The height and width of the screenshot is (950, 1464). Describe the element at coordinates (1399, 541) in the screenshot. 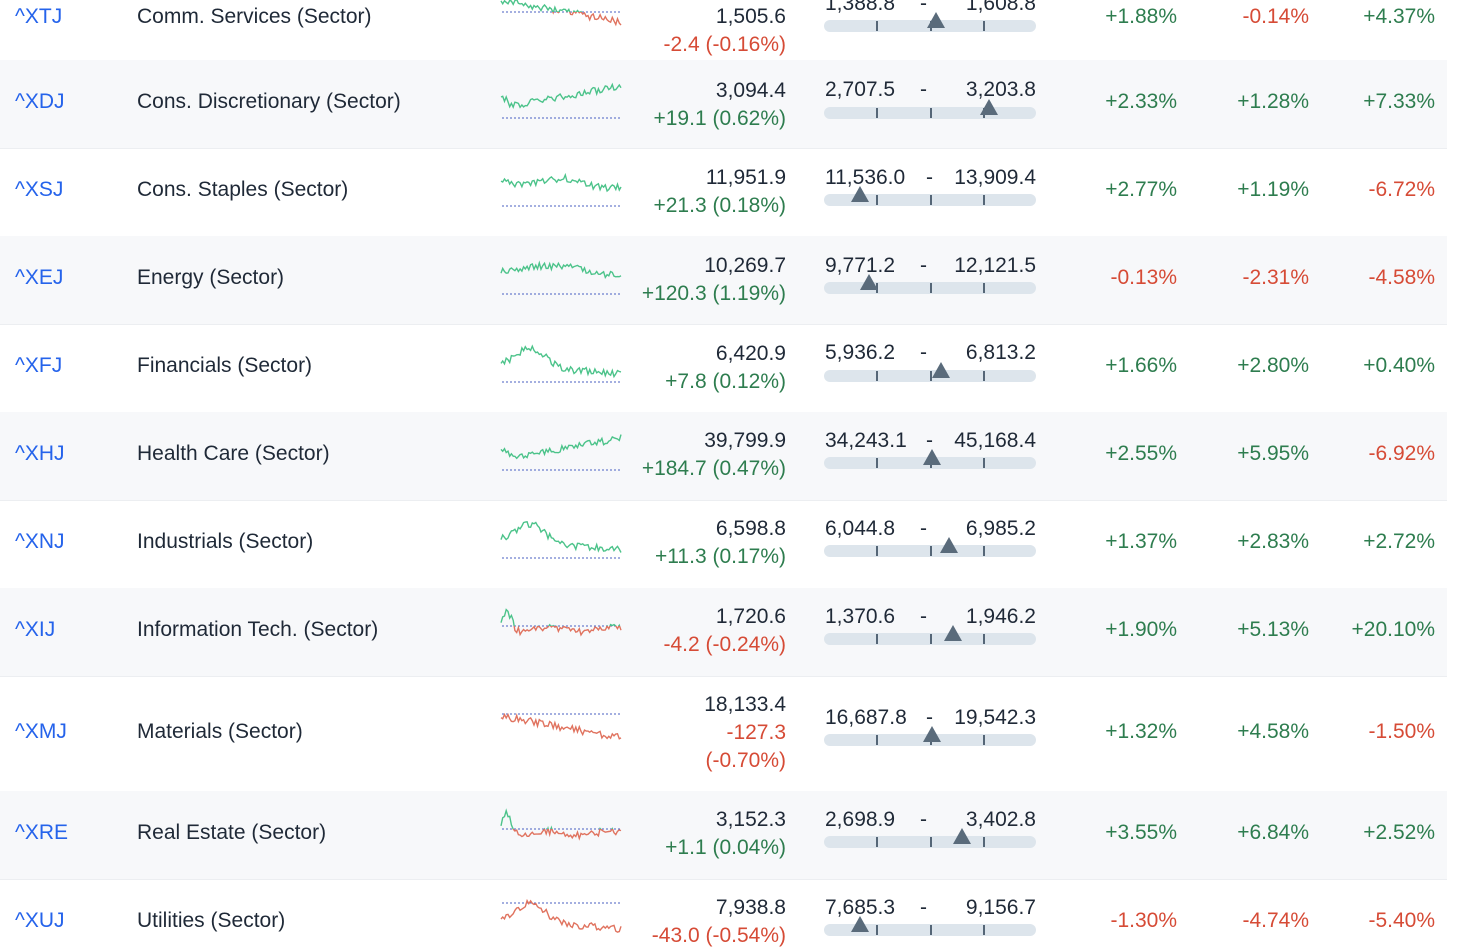

I see `performance-3: +2.72%` at that location.